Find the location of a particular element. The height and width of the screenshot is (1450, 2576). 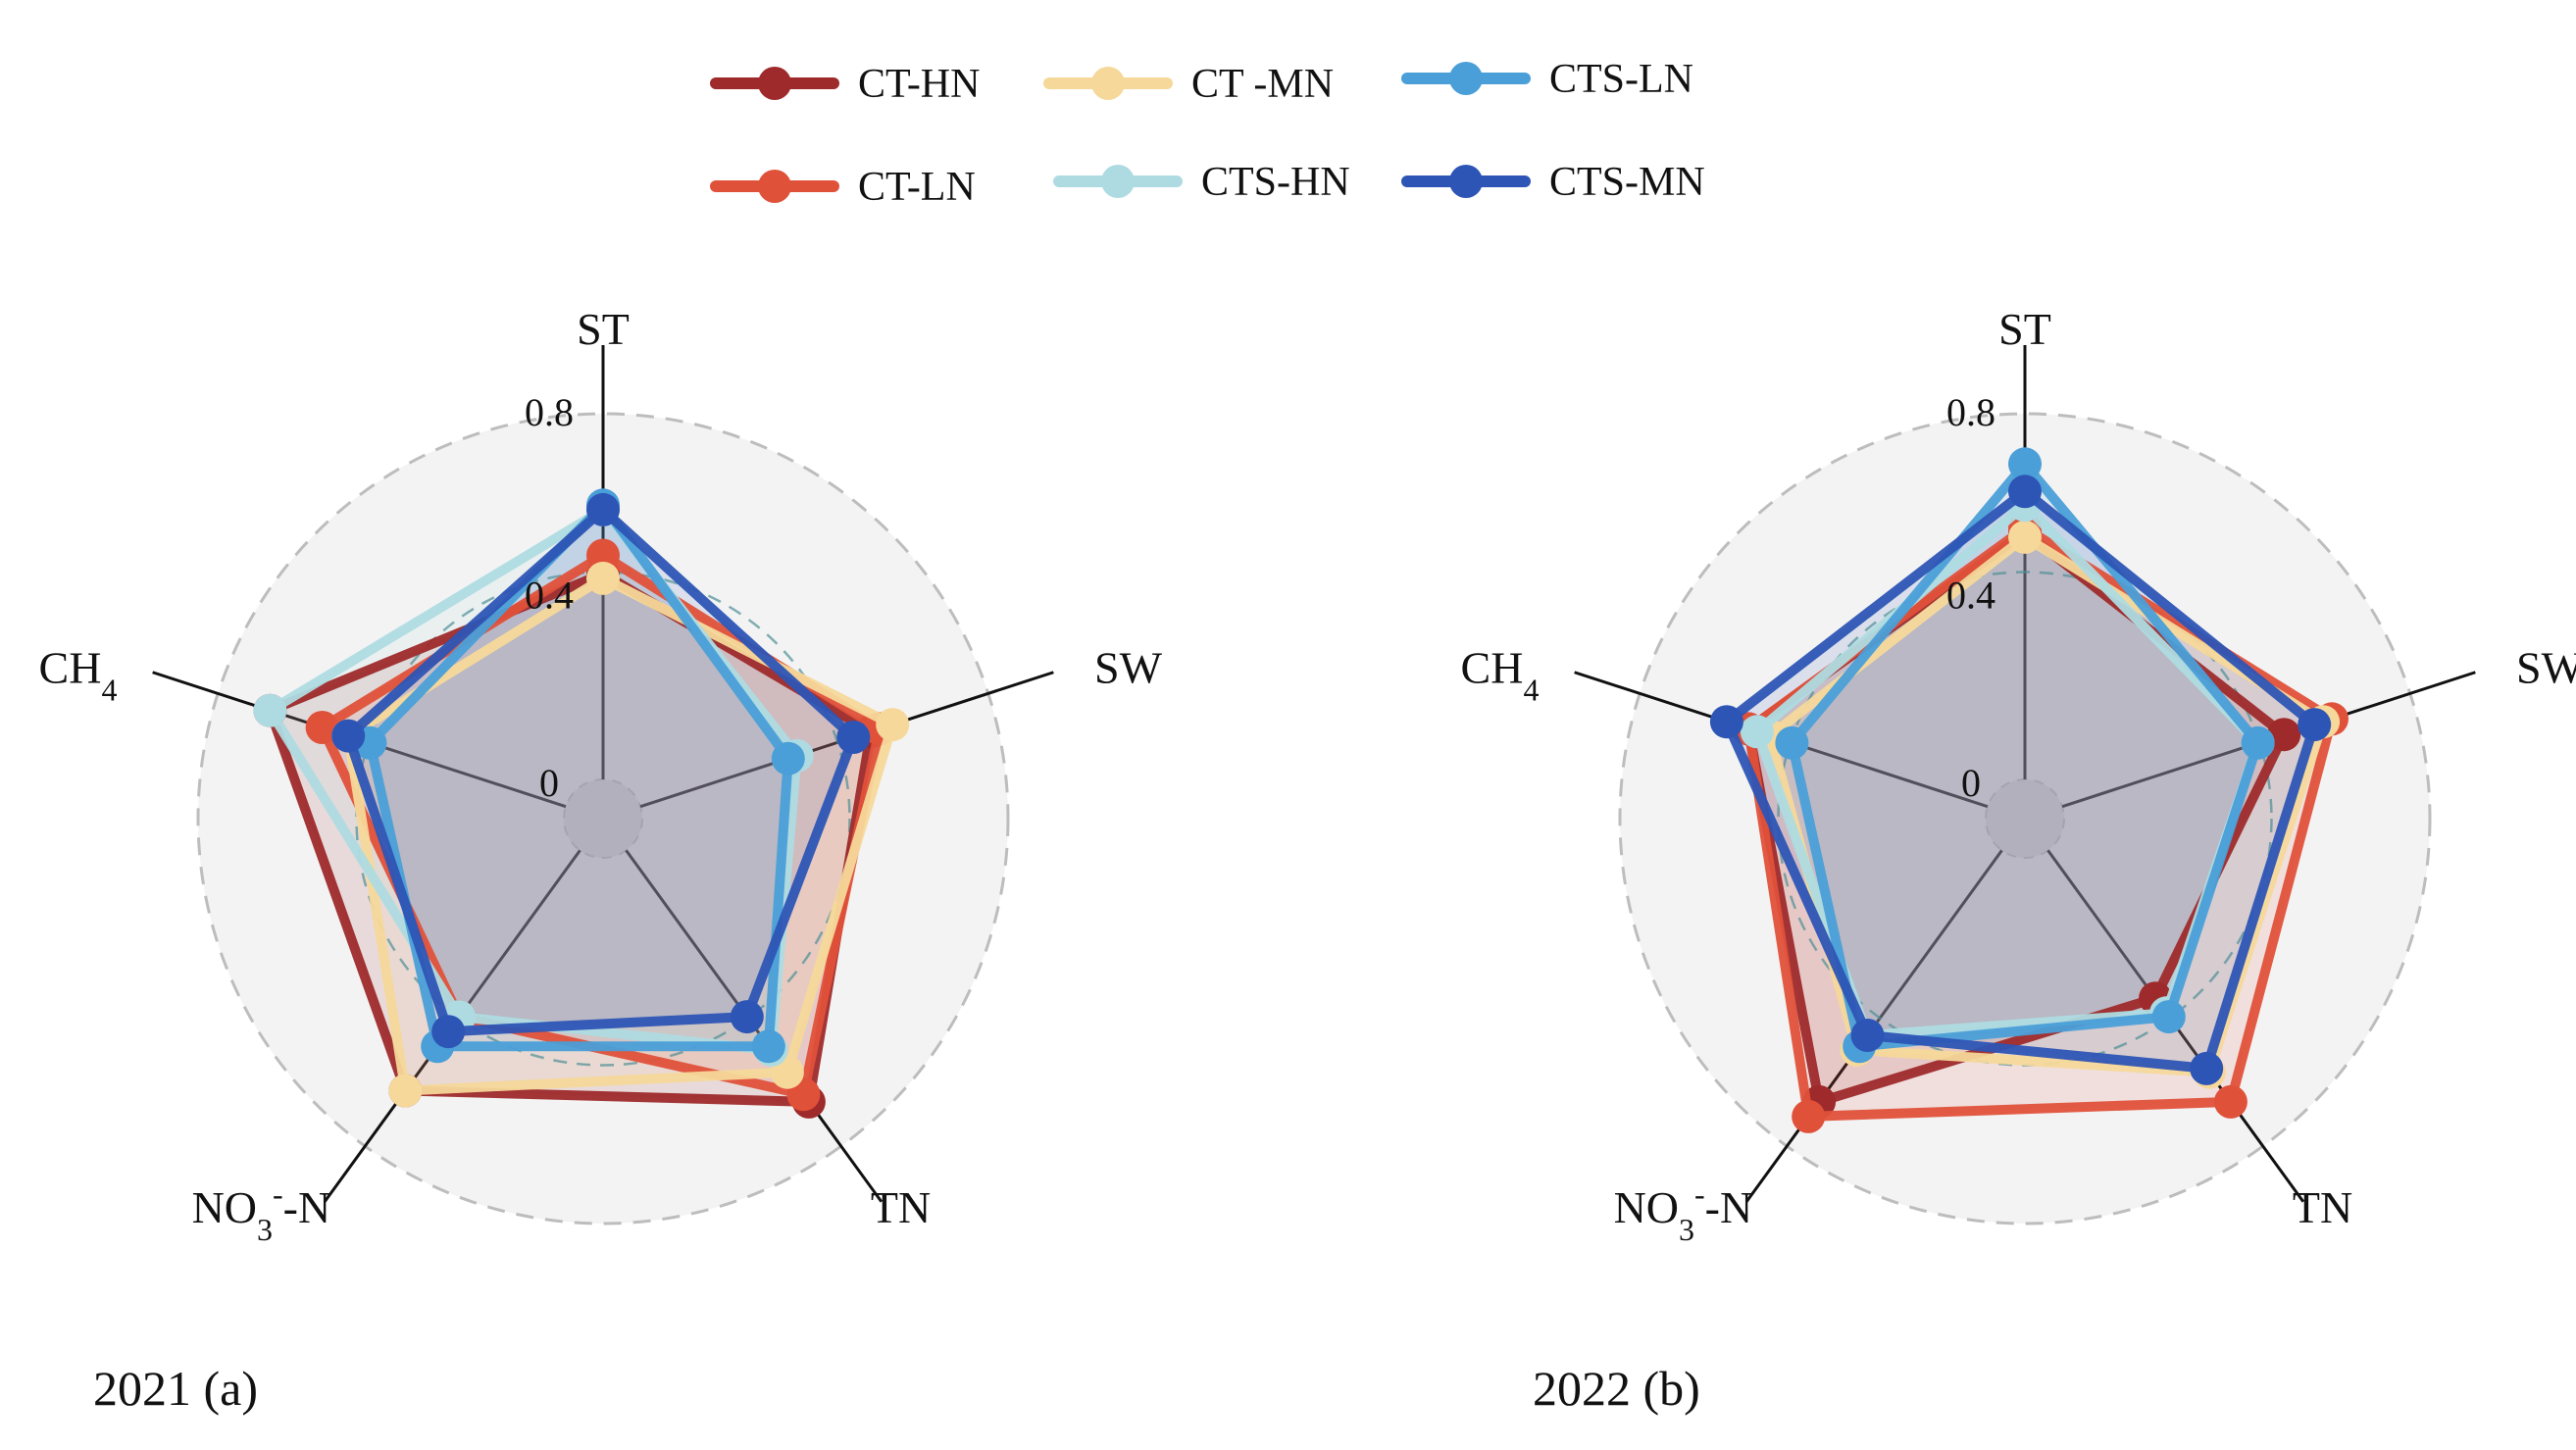

series-cts-ln is located at coordinates (2025, 755).